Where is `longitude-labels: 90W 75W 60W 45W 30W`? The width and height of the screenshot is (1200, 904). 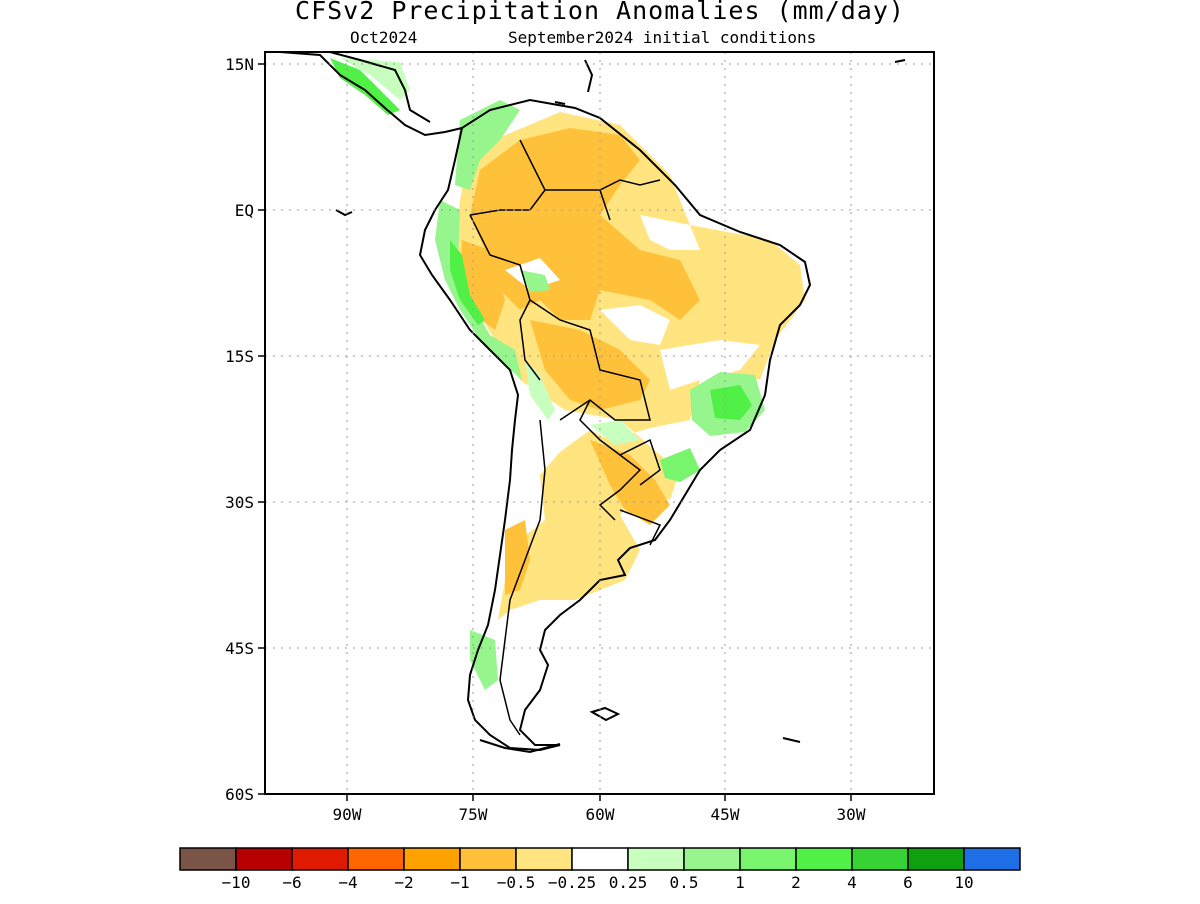 longitude-labels: 90W 75W 60W 45W 30W is located at coordinates (599, 814).